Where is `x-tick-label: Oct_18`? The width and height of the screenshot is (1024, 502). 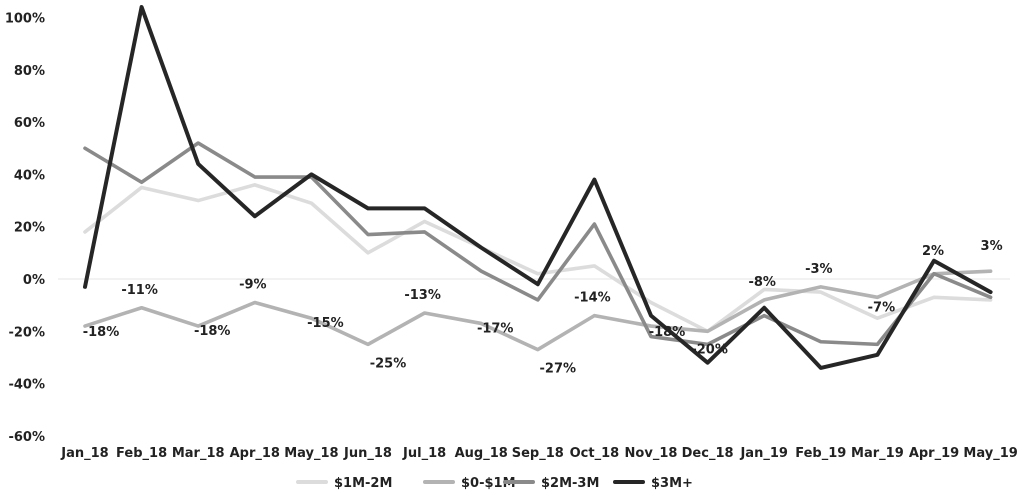
x-tick-label: Oct_18 is located at coordinates (595, 453).